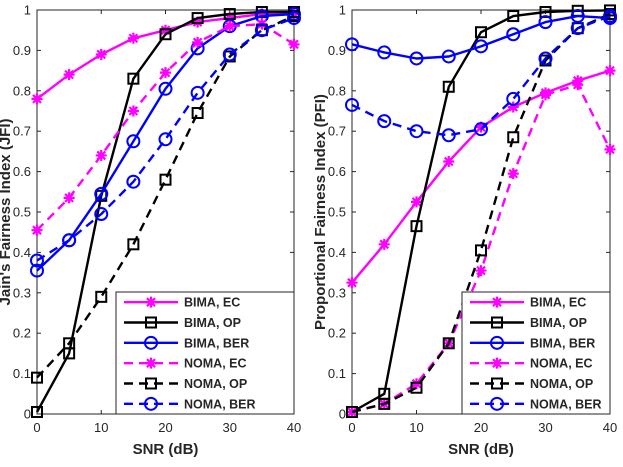  I want to click on y-tick-label: 0.1, so click(337, 373).